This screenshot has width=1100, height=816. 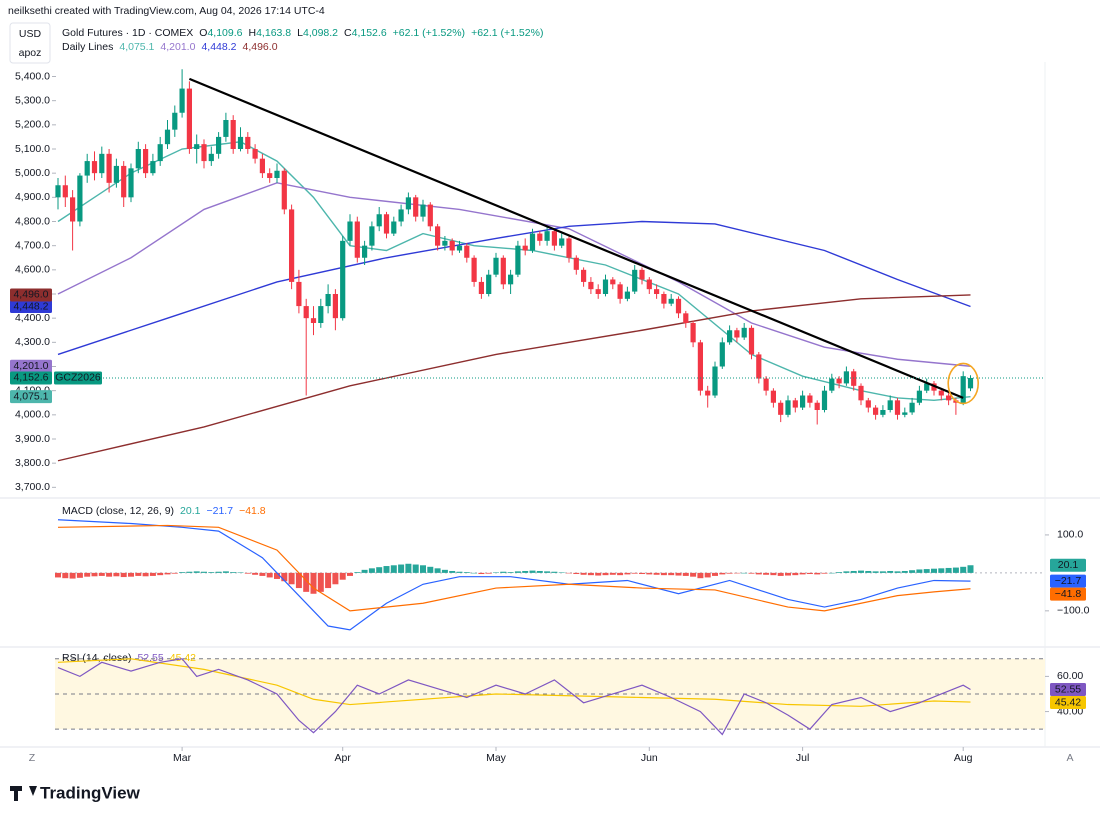 I want to click on y-tick-label: 3,800.0, so click(x=32, y=463).